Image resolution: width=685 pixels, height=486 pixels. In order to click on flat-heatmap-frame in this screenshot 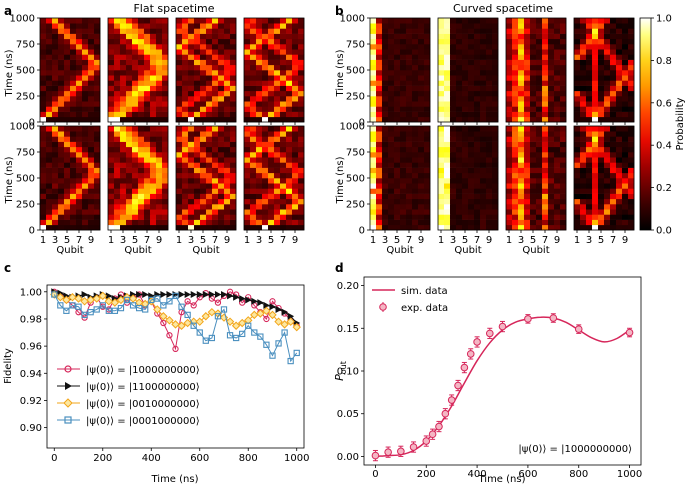, I will do `click(138, 70)`.